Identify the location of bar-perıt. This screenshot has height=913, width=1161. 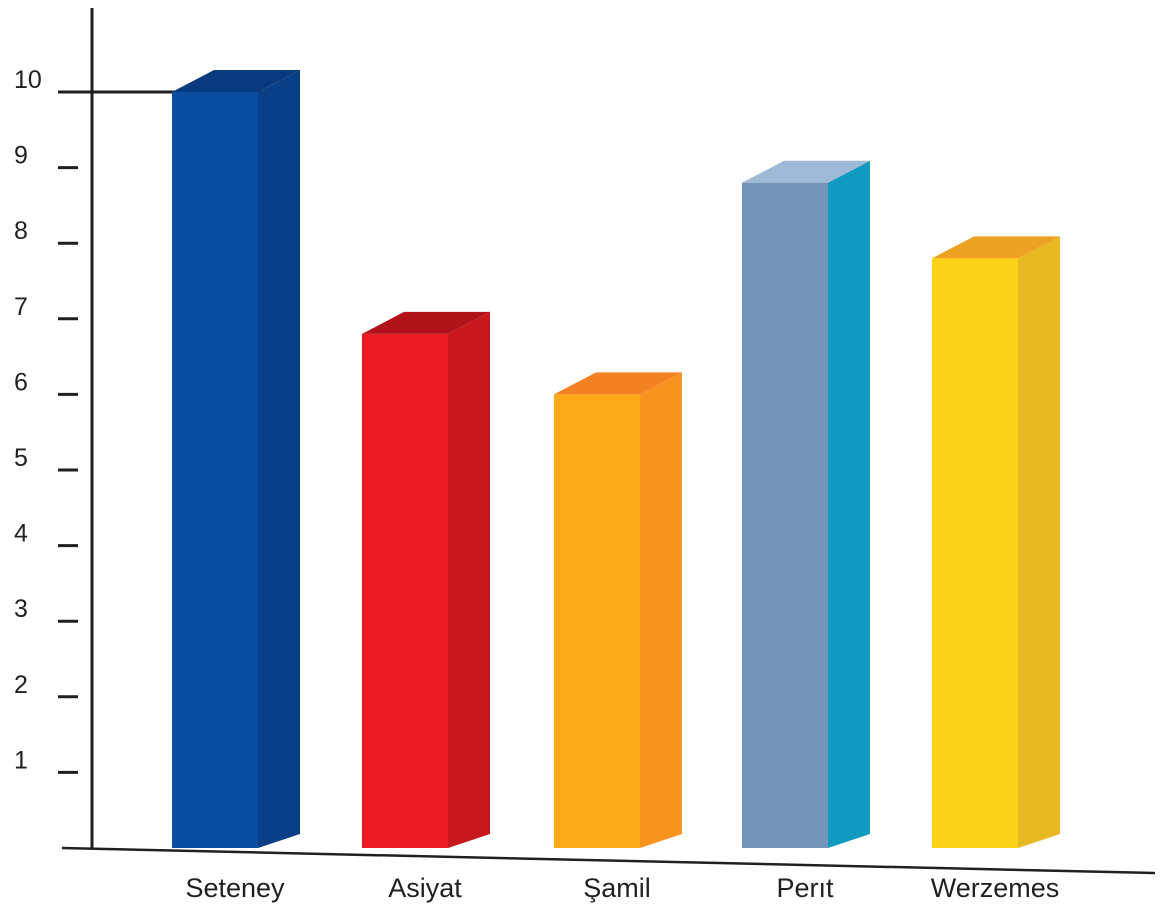
(806, 504).